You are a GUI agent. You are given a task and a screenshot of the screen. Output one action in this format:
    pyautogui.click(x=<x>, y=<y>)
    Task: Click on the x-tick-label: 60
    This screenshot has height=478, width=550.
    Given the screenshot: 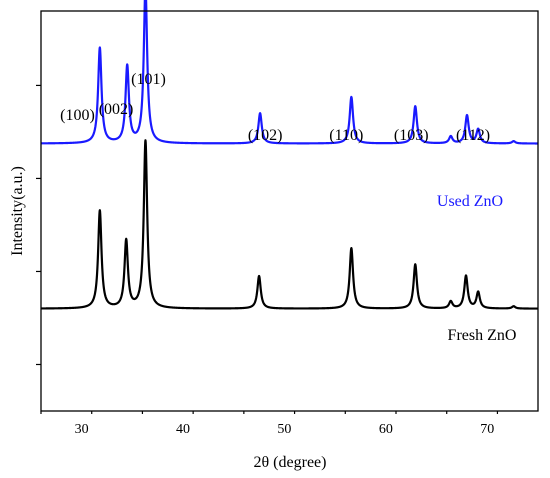 What is the action you would take?
    pyautogui.click(x=386, y=429)
    